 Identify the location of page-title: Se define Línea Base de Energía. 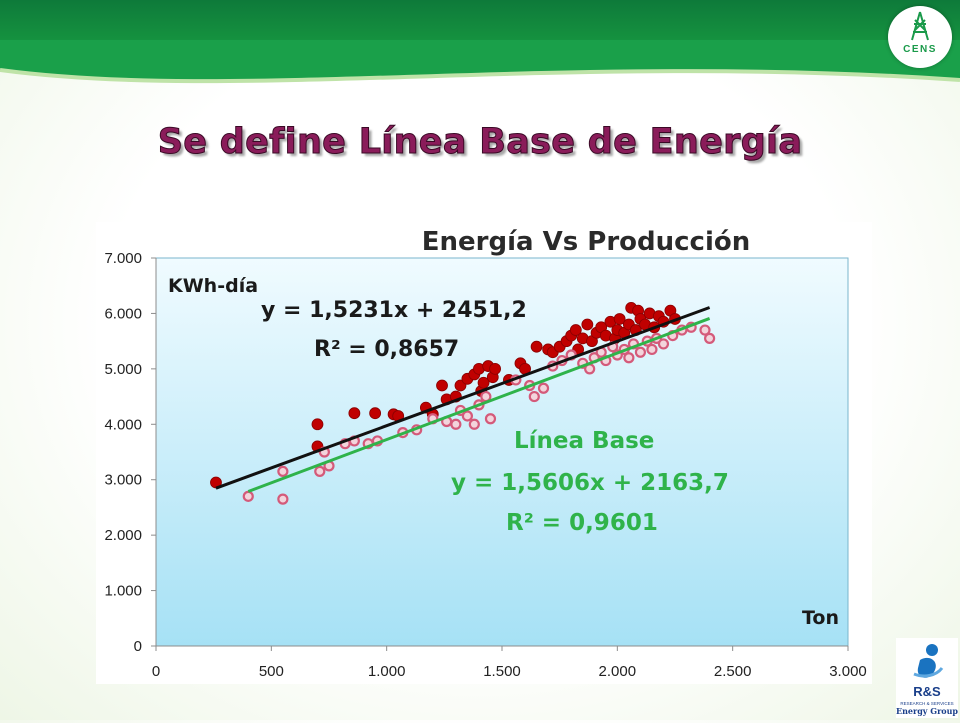
(480, 142).